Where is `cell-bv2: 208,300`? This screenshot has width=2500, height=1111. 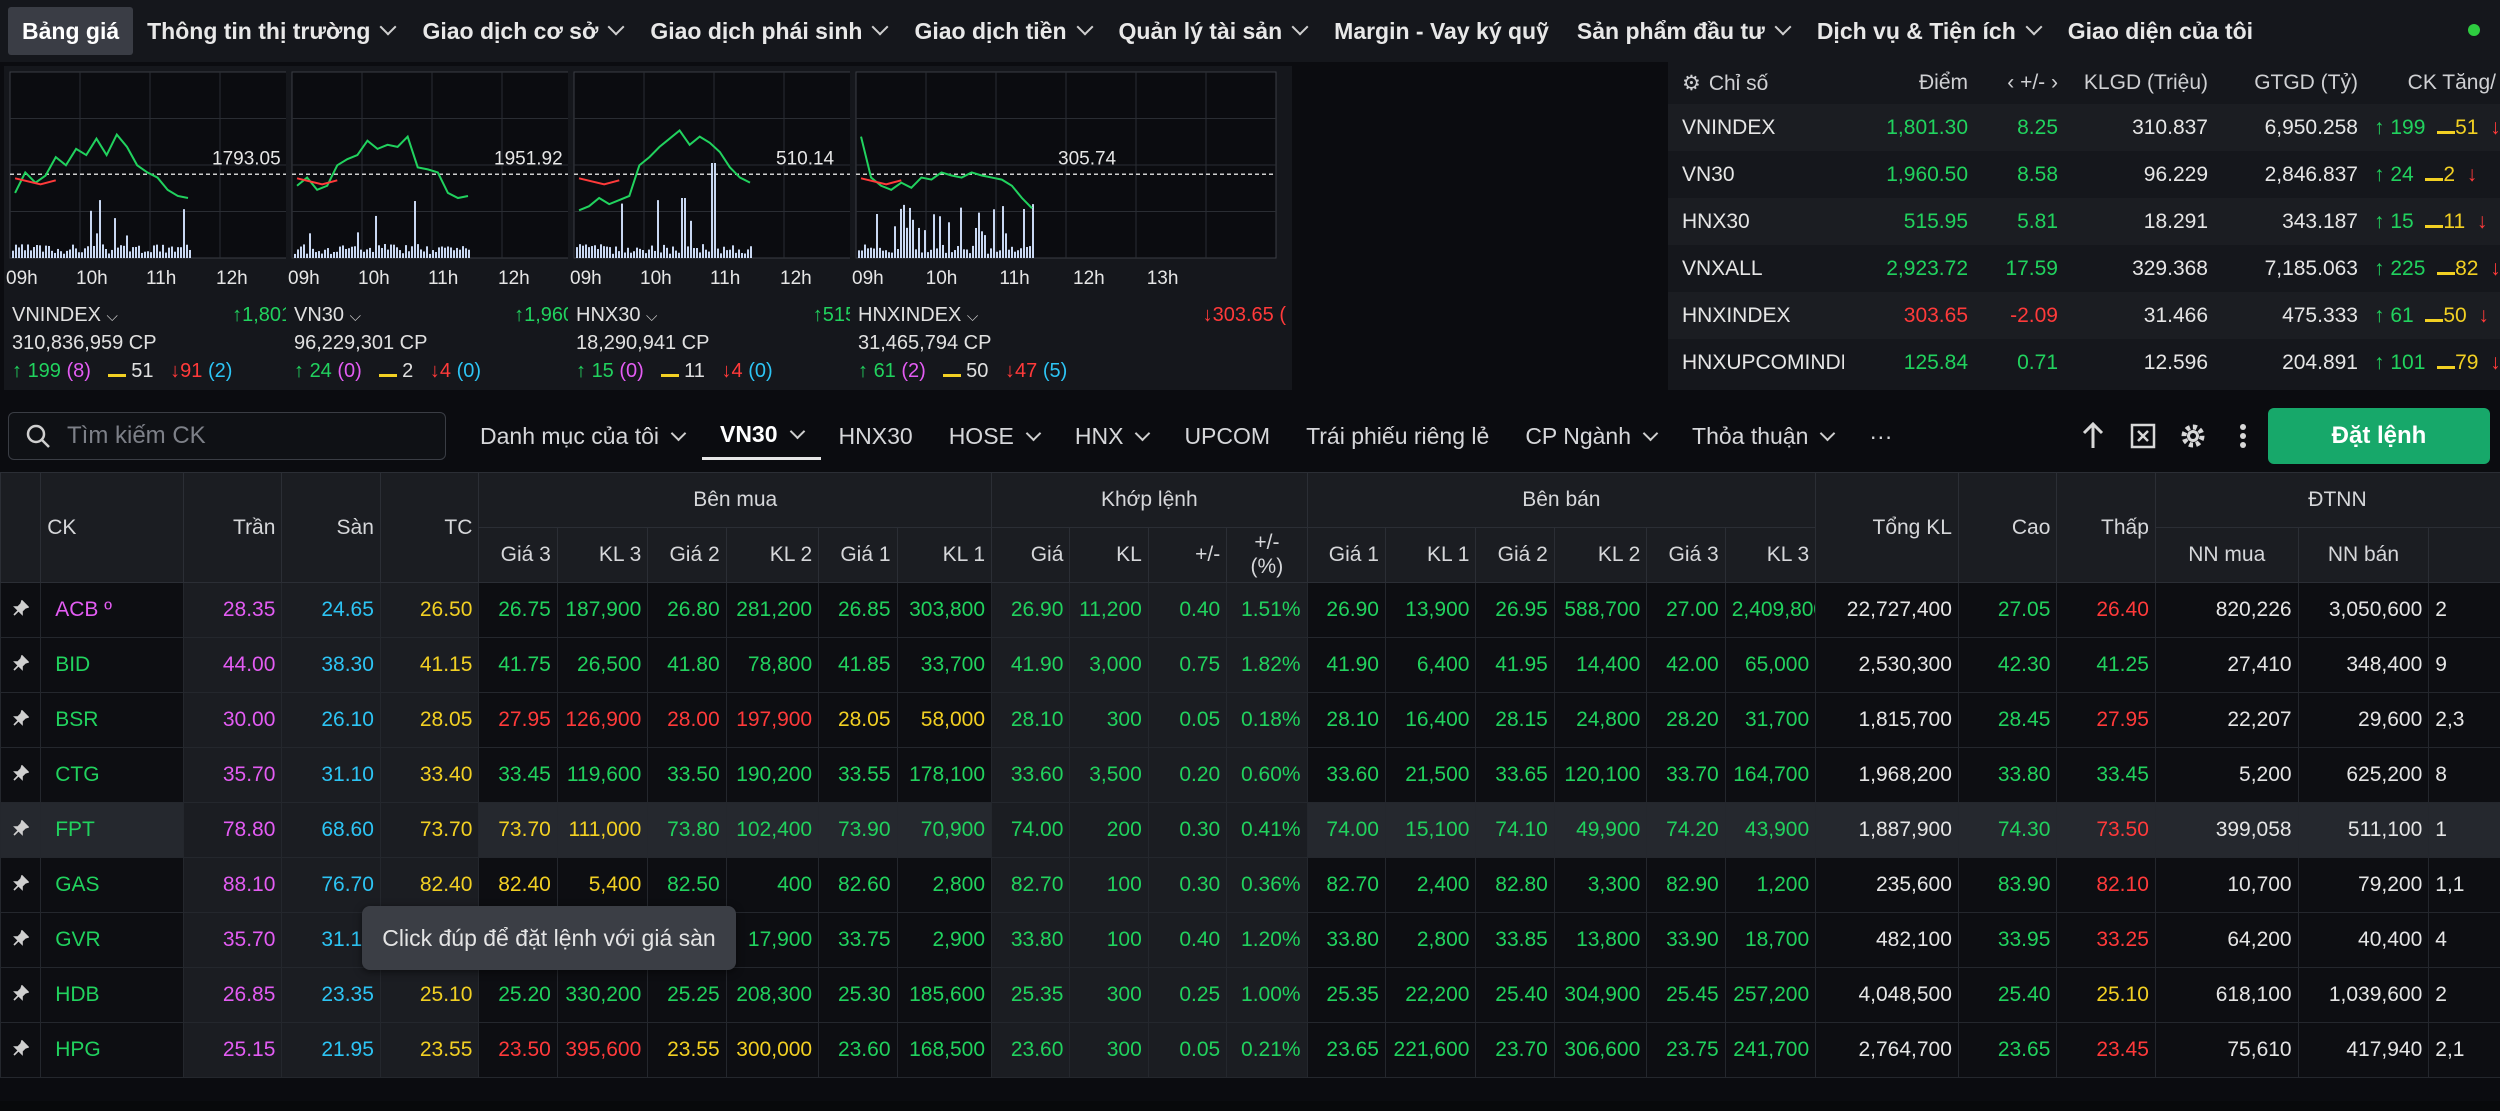
cell-bv2: 208,300 is located at coordinates (772, 995).